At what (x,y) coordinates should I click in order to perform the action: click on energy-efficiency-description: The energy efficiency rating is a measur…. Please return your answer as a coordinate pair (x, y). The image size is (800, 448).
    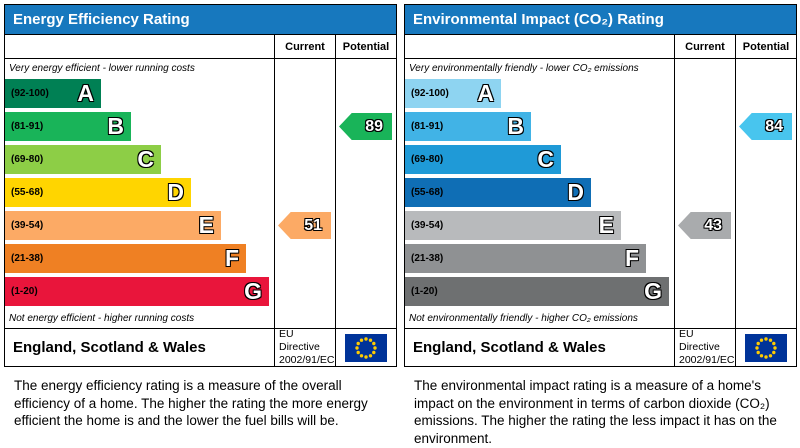
    Looking at the image, I should click on (191, 403).